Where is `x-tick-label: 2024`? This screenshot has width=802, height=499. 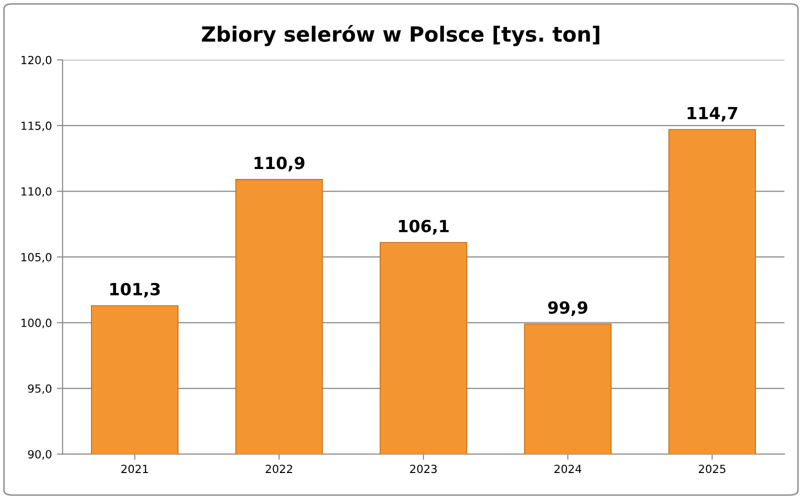 x-tick-label: 2024 is located at coordinates (568, 469).